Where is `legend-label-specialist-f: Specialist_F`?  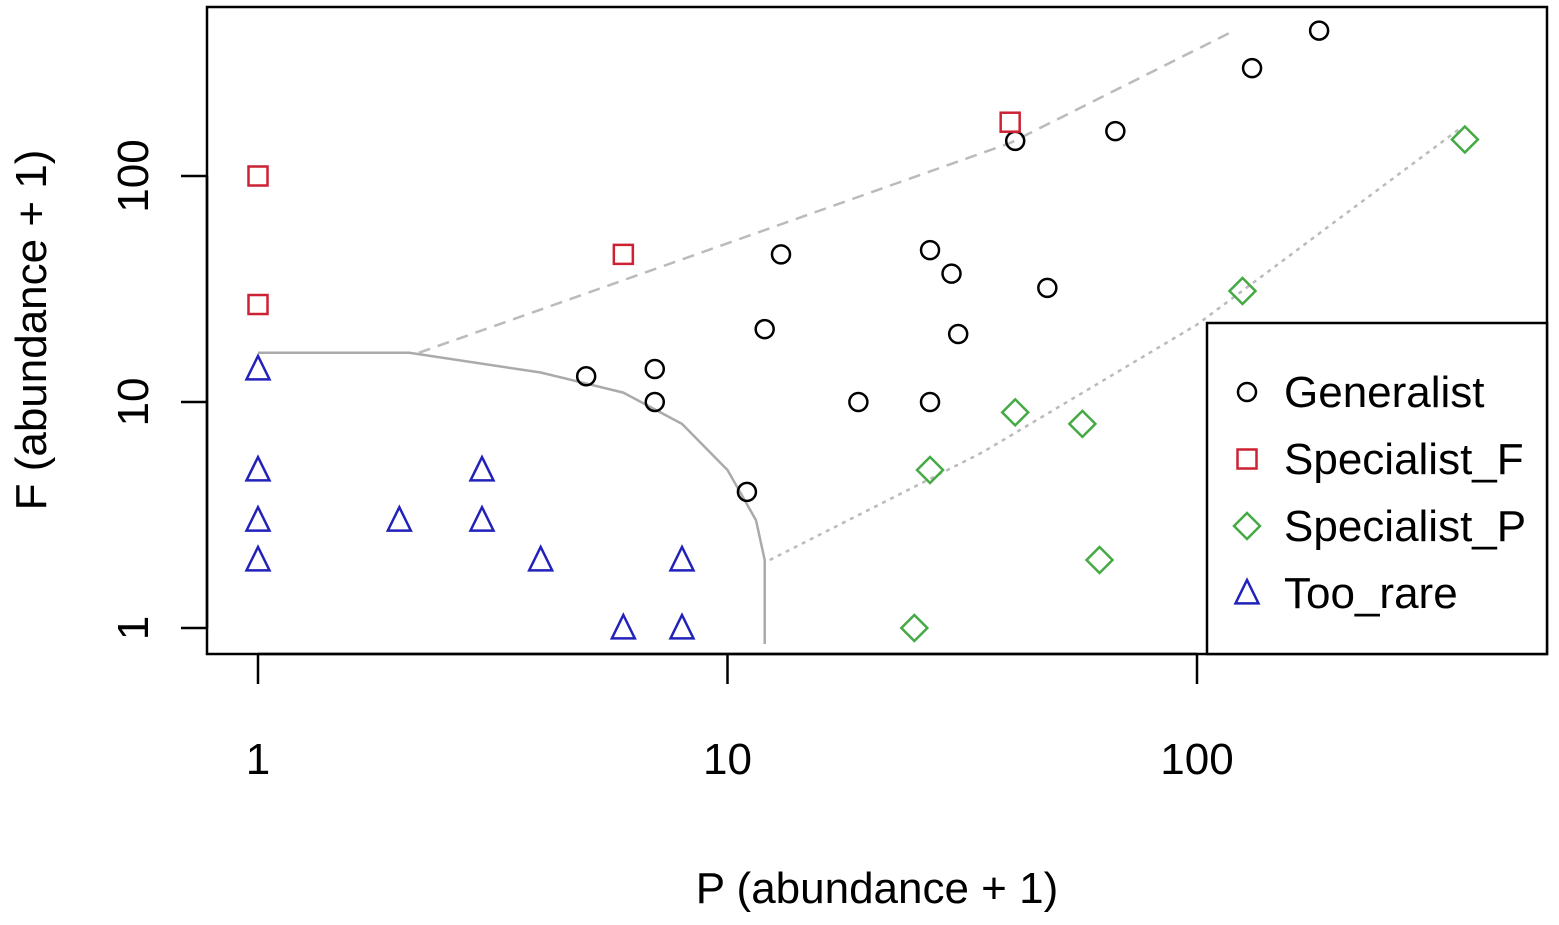
legend-label-specialist-f: Specialist_F is located at coordinates (1404, 459).